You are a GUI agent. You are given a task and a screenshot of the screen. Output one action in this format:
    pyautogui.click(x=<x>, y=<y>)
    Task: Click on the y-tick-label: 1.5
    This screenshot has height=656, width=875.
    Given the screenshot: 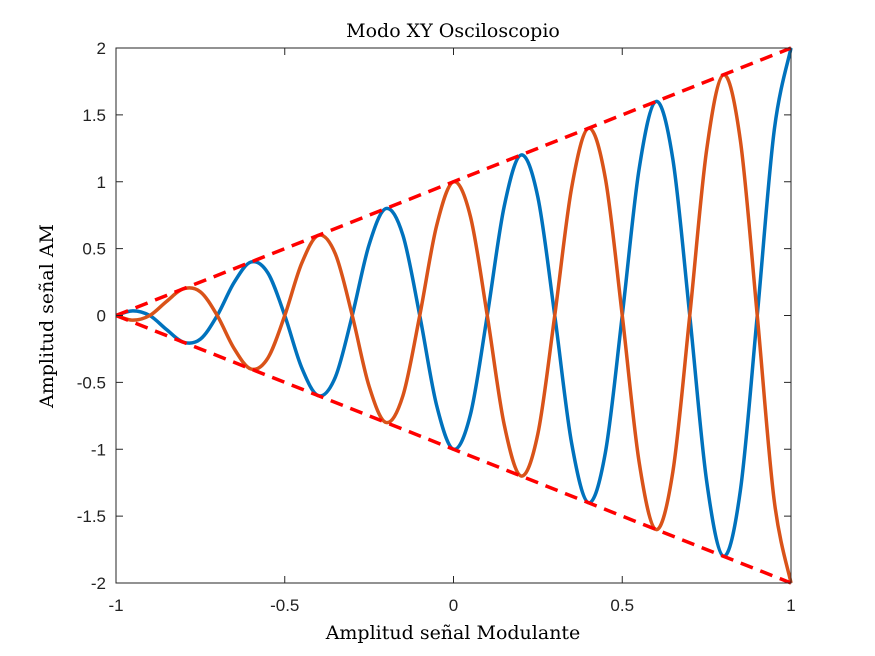 What is the action you would take?
    pyautogui.click(x=94, y=115)
    